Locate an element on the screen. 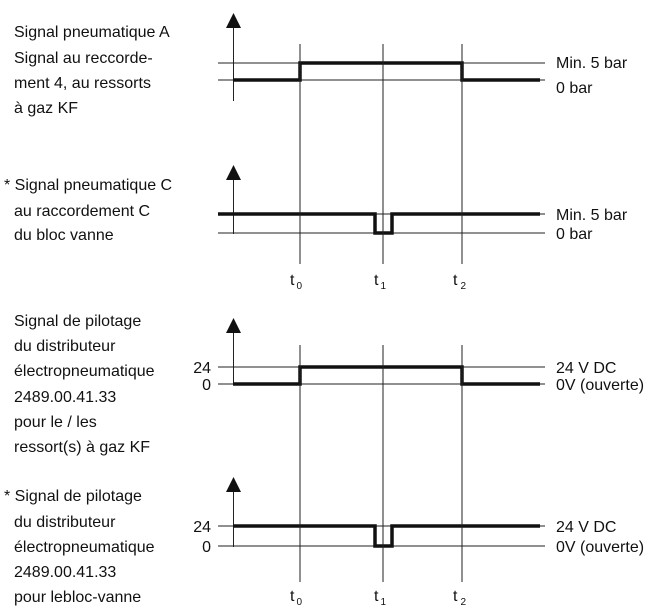  panel-vb-low-label: 0V (ouverte) is located at coordinates (600, 547).